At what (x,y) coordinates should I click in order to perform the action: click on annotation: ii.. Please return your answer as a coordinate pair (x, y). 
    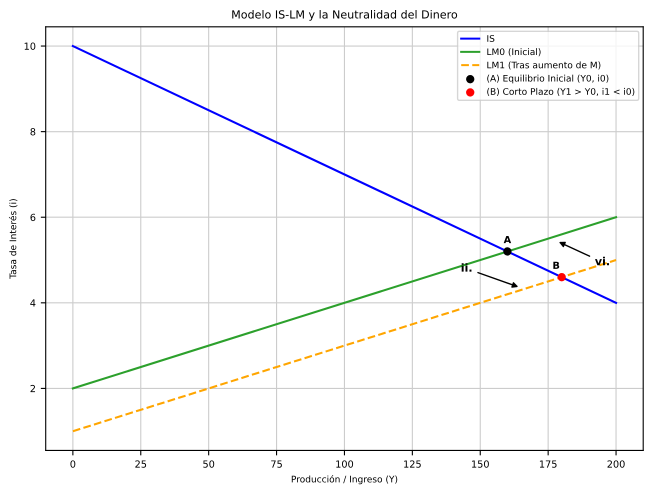
    Looking at the image, I should click on (467, 267).